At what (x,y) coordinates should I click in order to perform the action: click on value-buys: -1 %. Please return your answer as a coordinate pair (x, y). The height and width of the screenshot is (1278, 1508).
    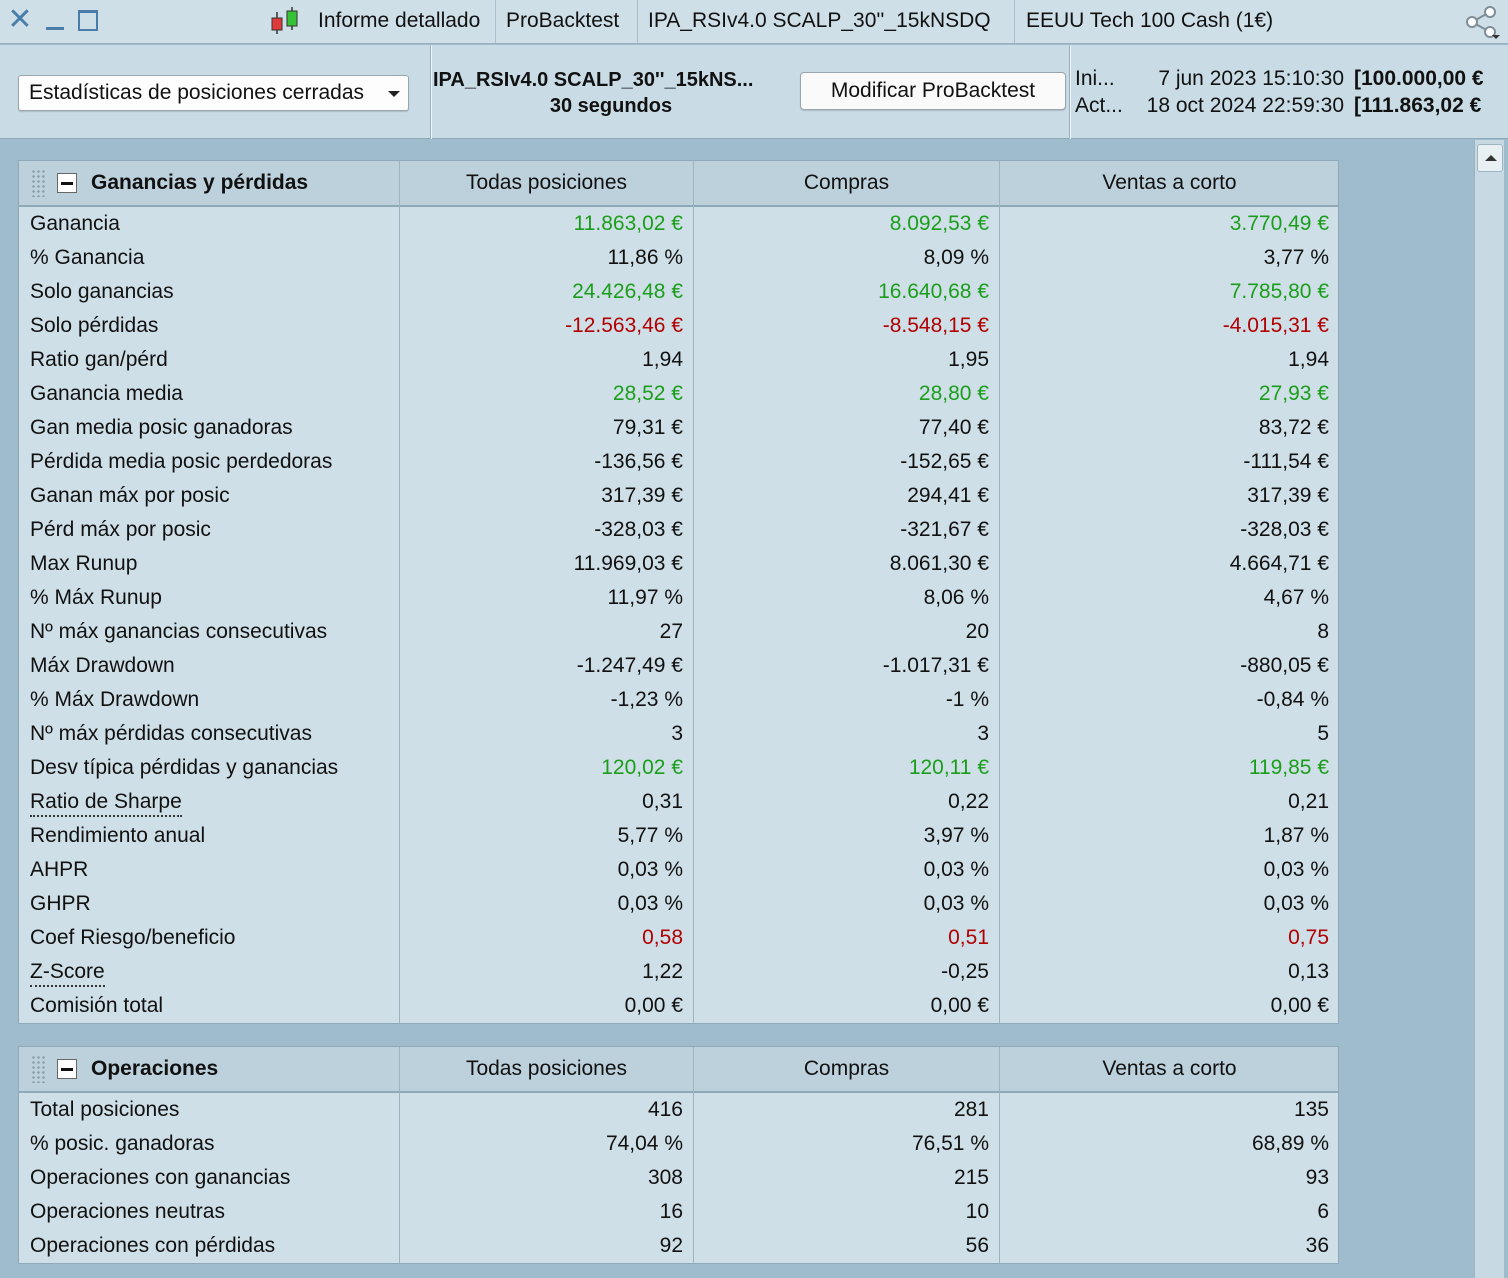
    Looking at the image, I should click on (967, 699).